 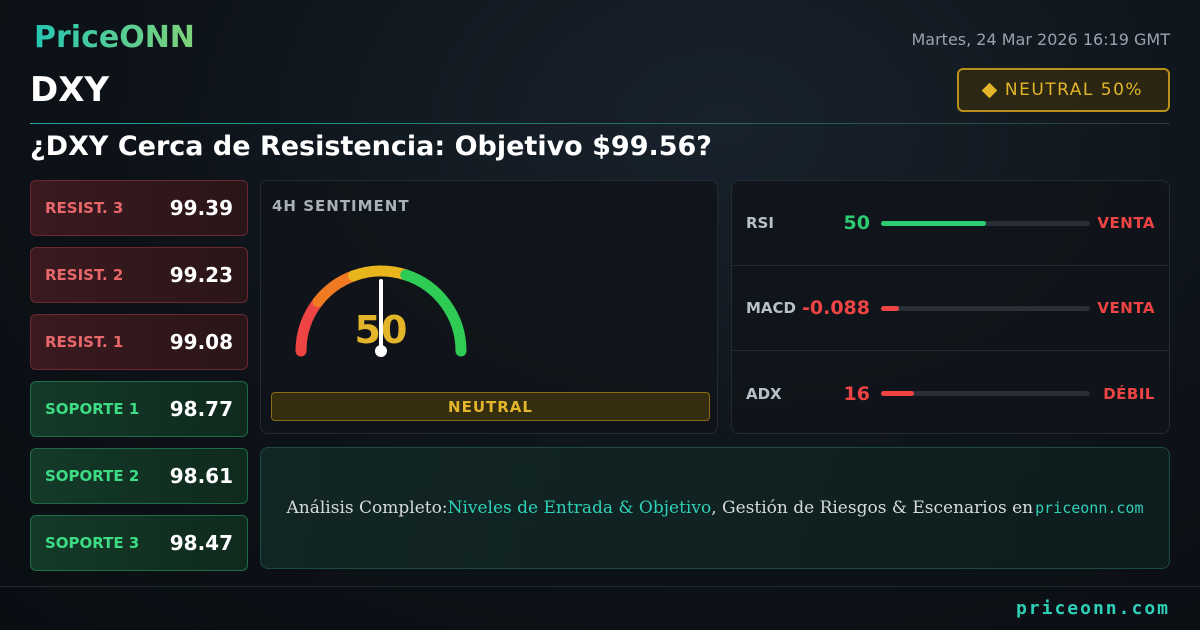 What do you see at coordinates (201, 208) in the screenshot?
I see `level-value: 99.39` at bounding box center [201, 208].